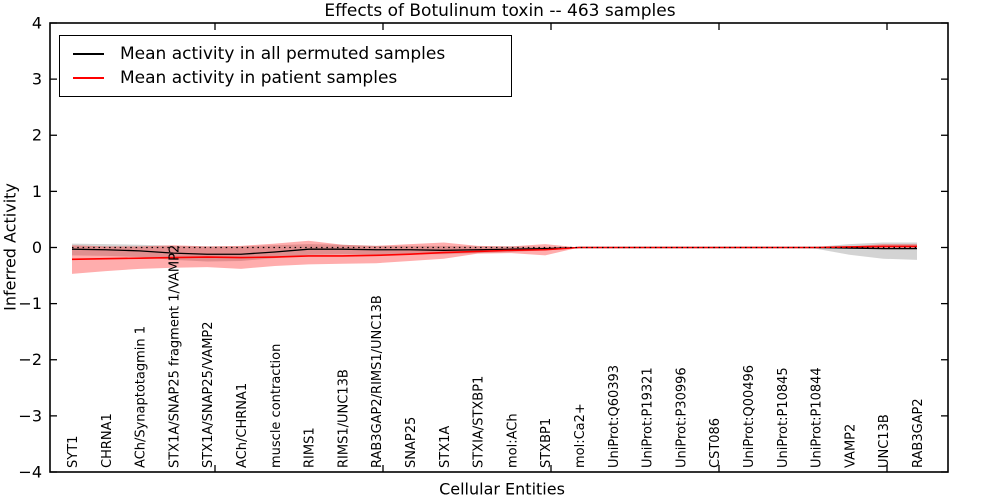  Describe the element at coordinates (37, 247) in the screenshot. I see `y-tick-label: 0` at that location.